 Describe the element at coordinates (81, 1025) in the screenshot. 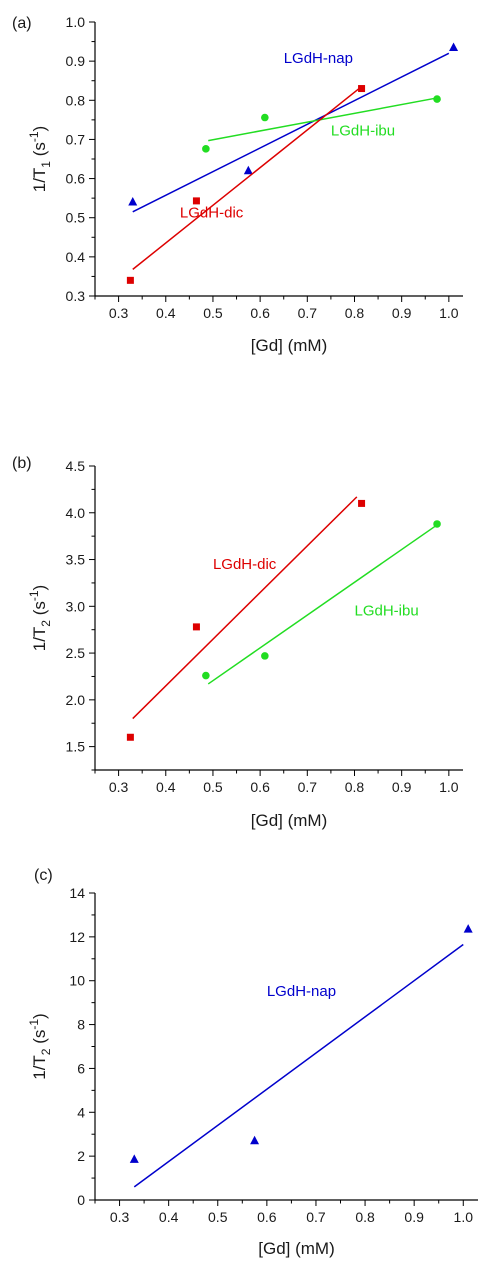

I see `y-tick-label: 8` at that location.